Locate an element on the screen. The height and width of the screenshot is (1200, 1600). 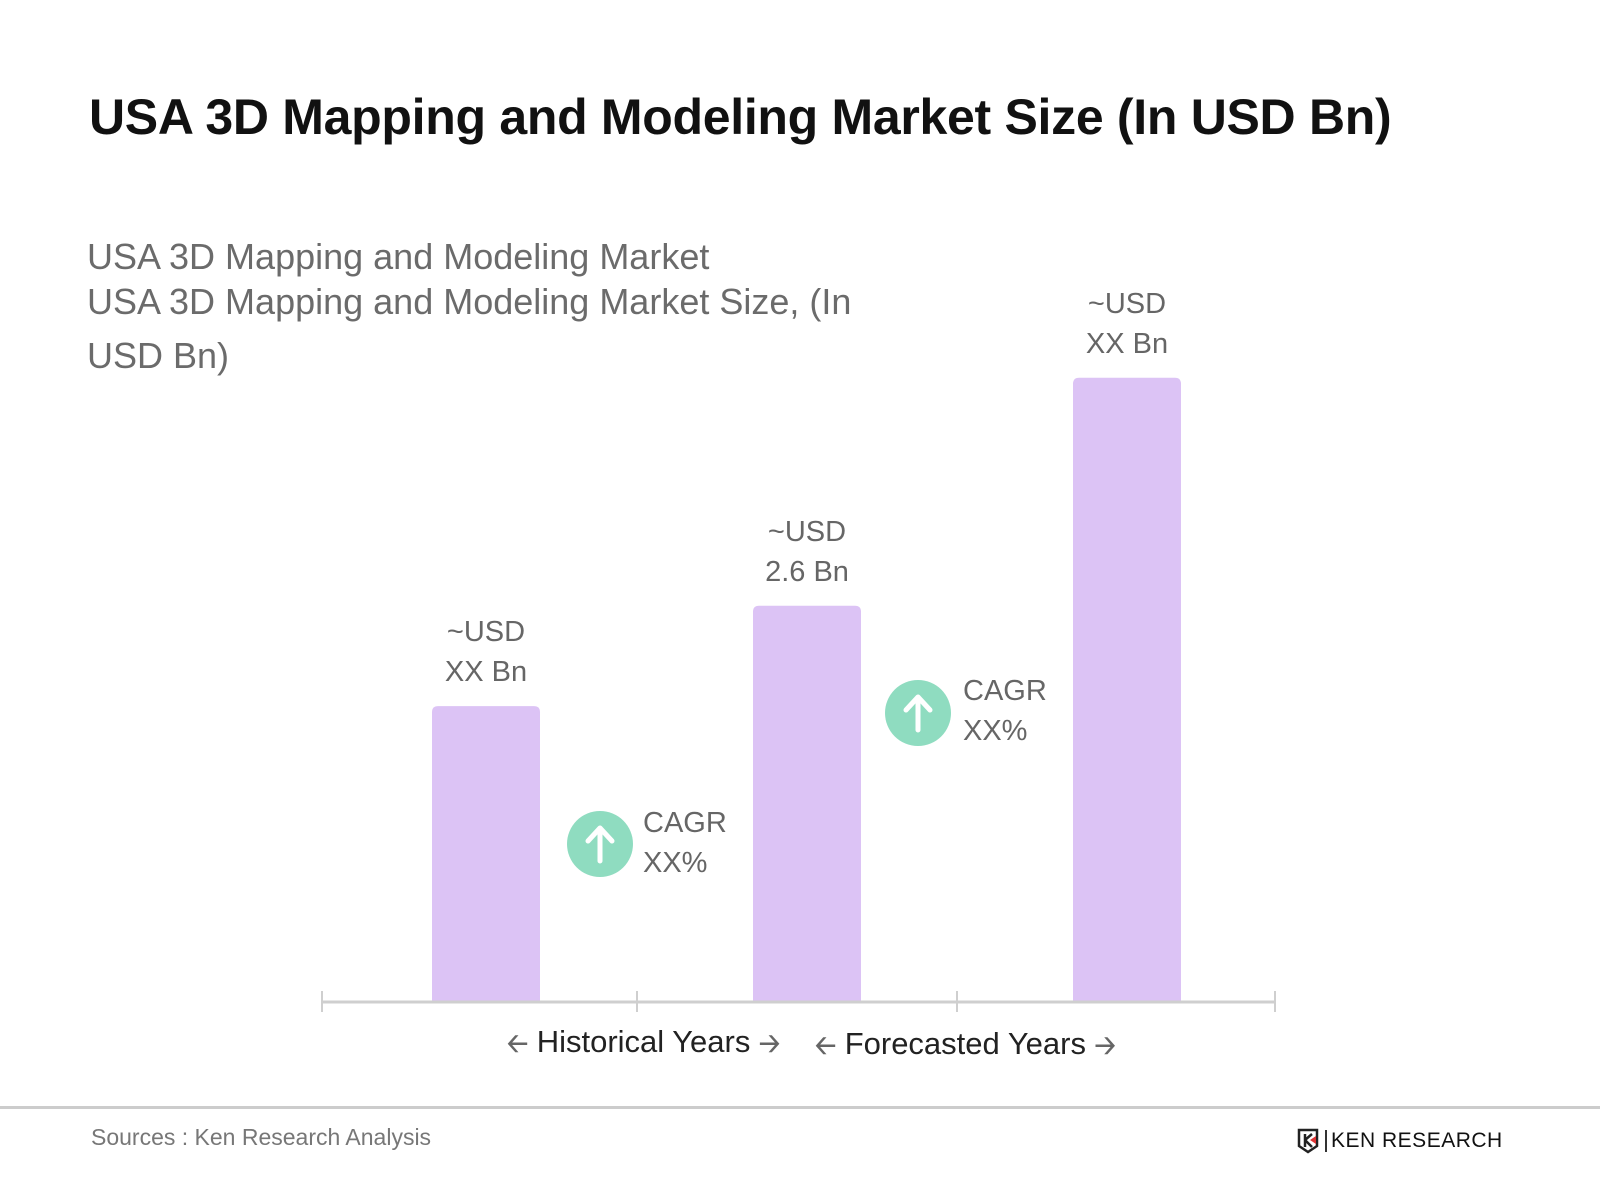
data-label-2: ~USD 2.6 Bn is located at coordinates (807, 552).